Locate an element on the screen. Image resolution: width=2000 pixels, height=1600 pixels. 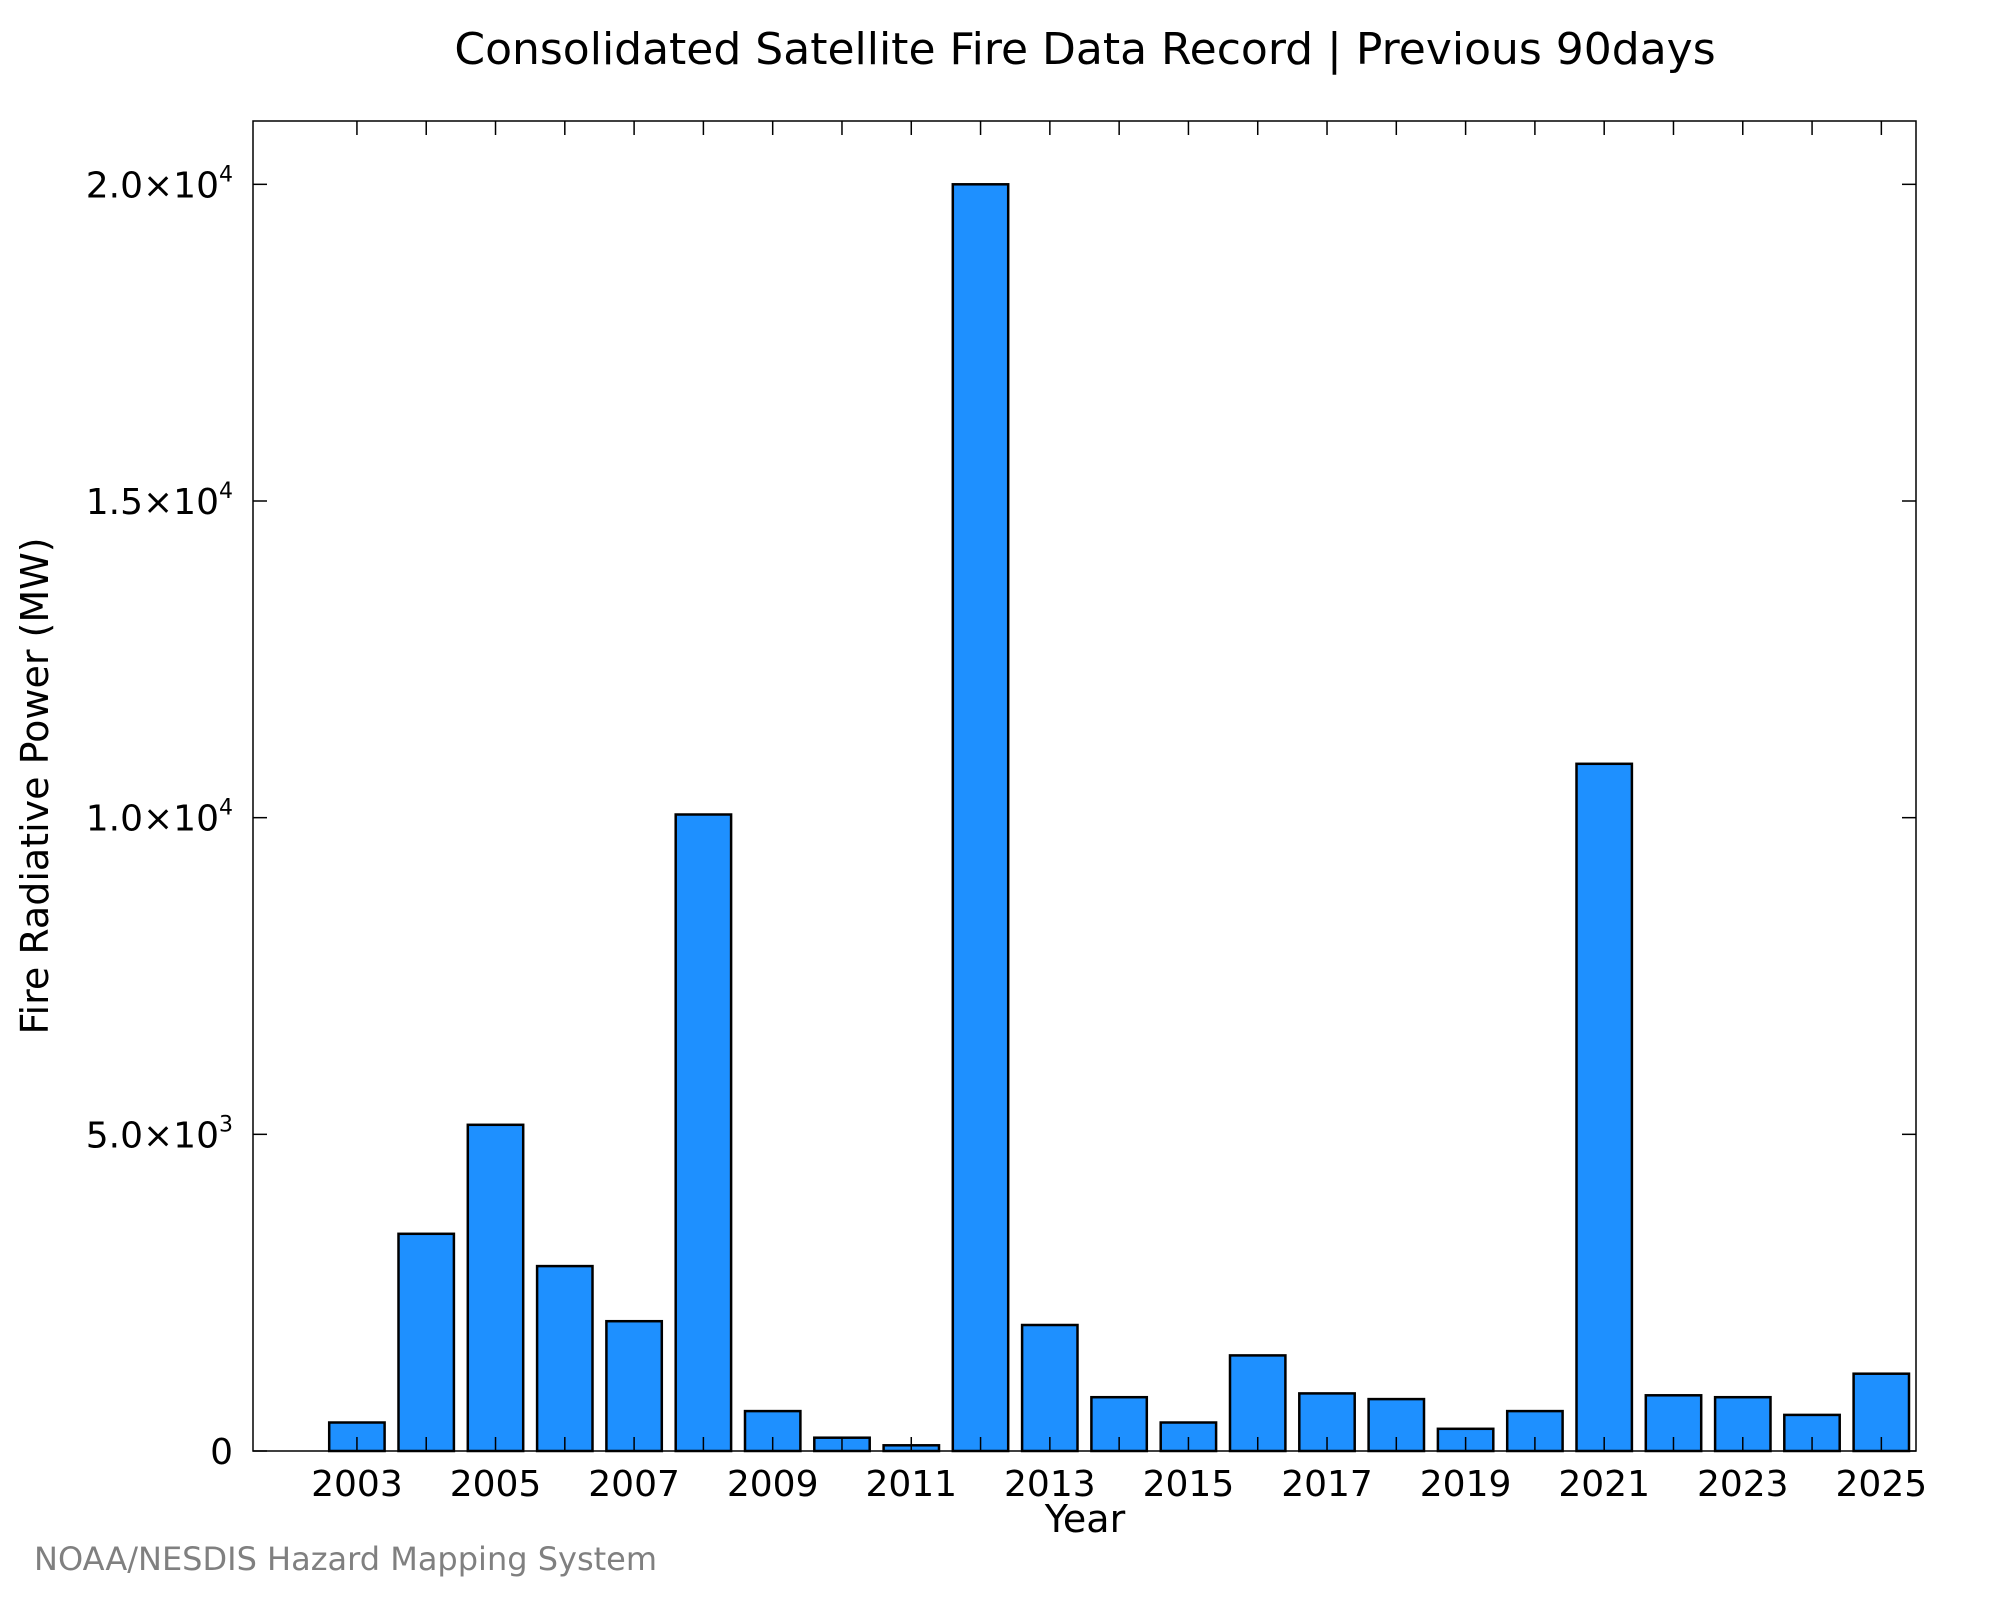
x-tick-label: 2023 is located at coordinates (1743, 1484).